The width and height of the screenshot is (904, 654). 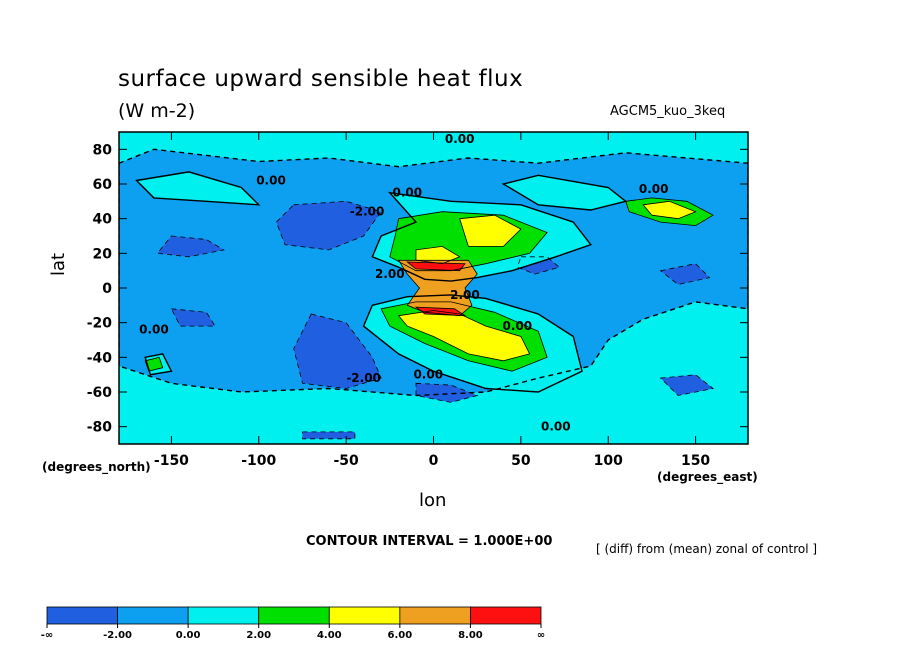 What do you see at coordinates (668, 111) in the screenshot?
I see `run-label: AGCM5_kuo_3keq` at bounding box center [668, 111].